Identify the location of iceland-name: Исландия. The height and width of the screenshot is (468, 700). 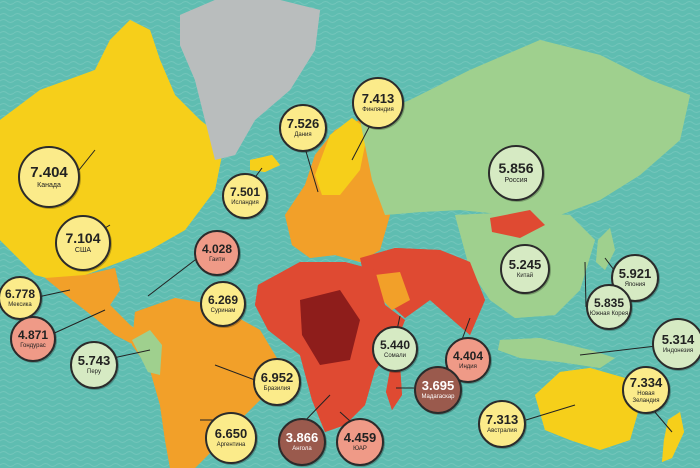
(245, 202).